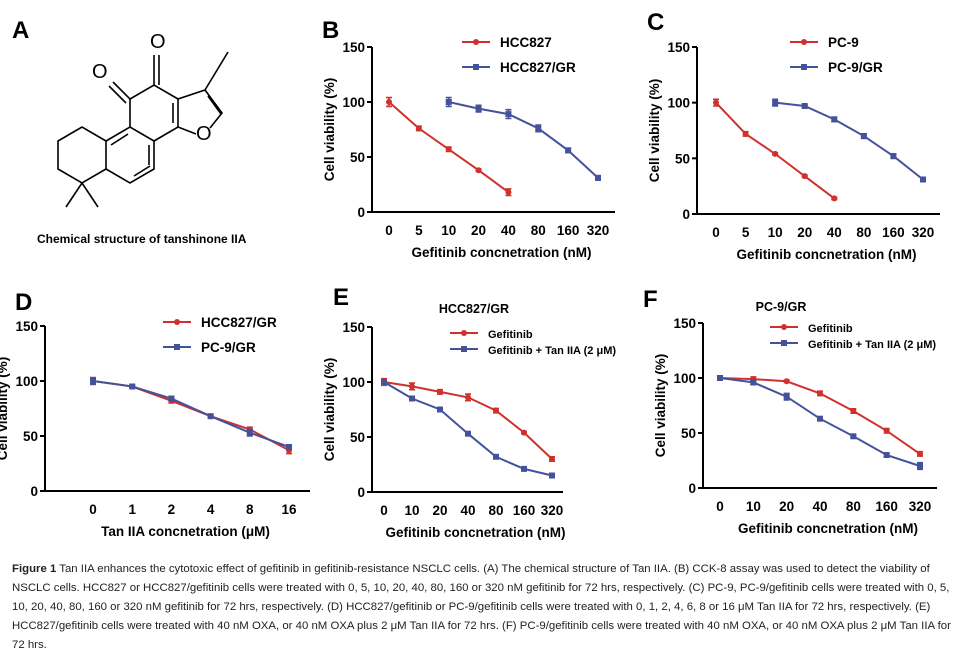 The height and width of the screenshot is (654, 967). Describe the element at coordinates (474, 309) in the screenshot. I see `chart-title: HCC827/GR` at that location.